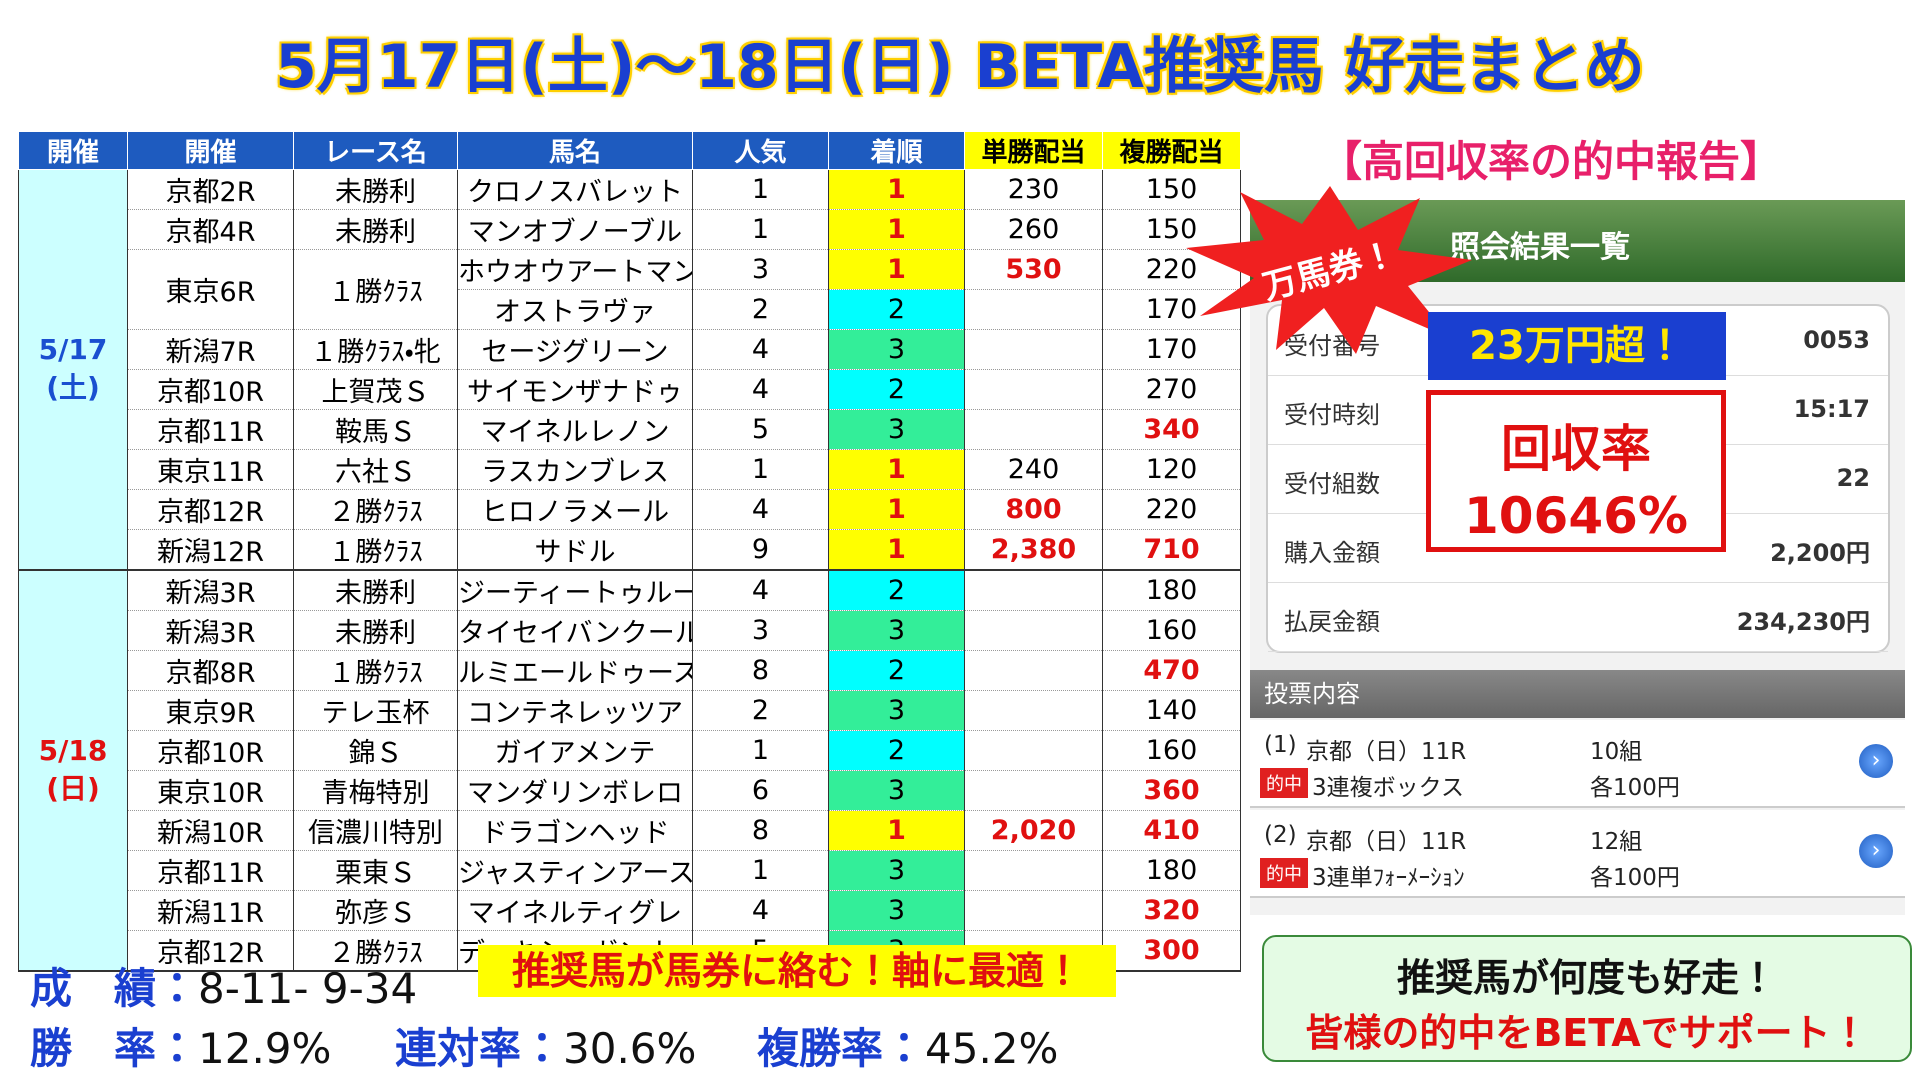 The width and height of the screenshot is (1920, 1080). I want to click on bet-badge: 的中, so click(1284, 873).